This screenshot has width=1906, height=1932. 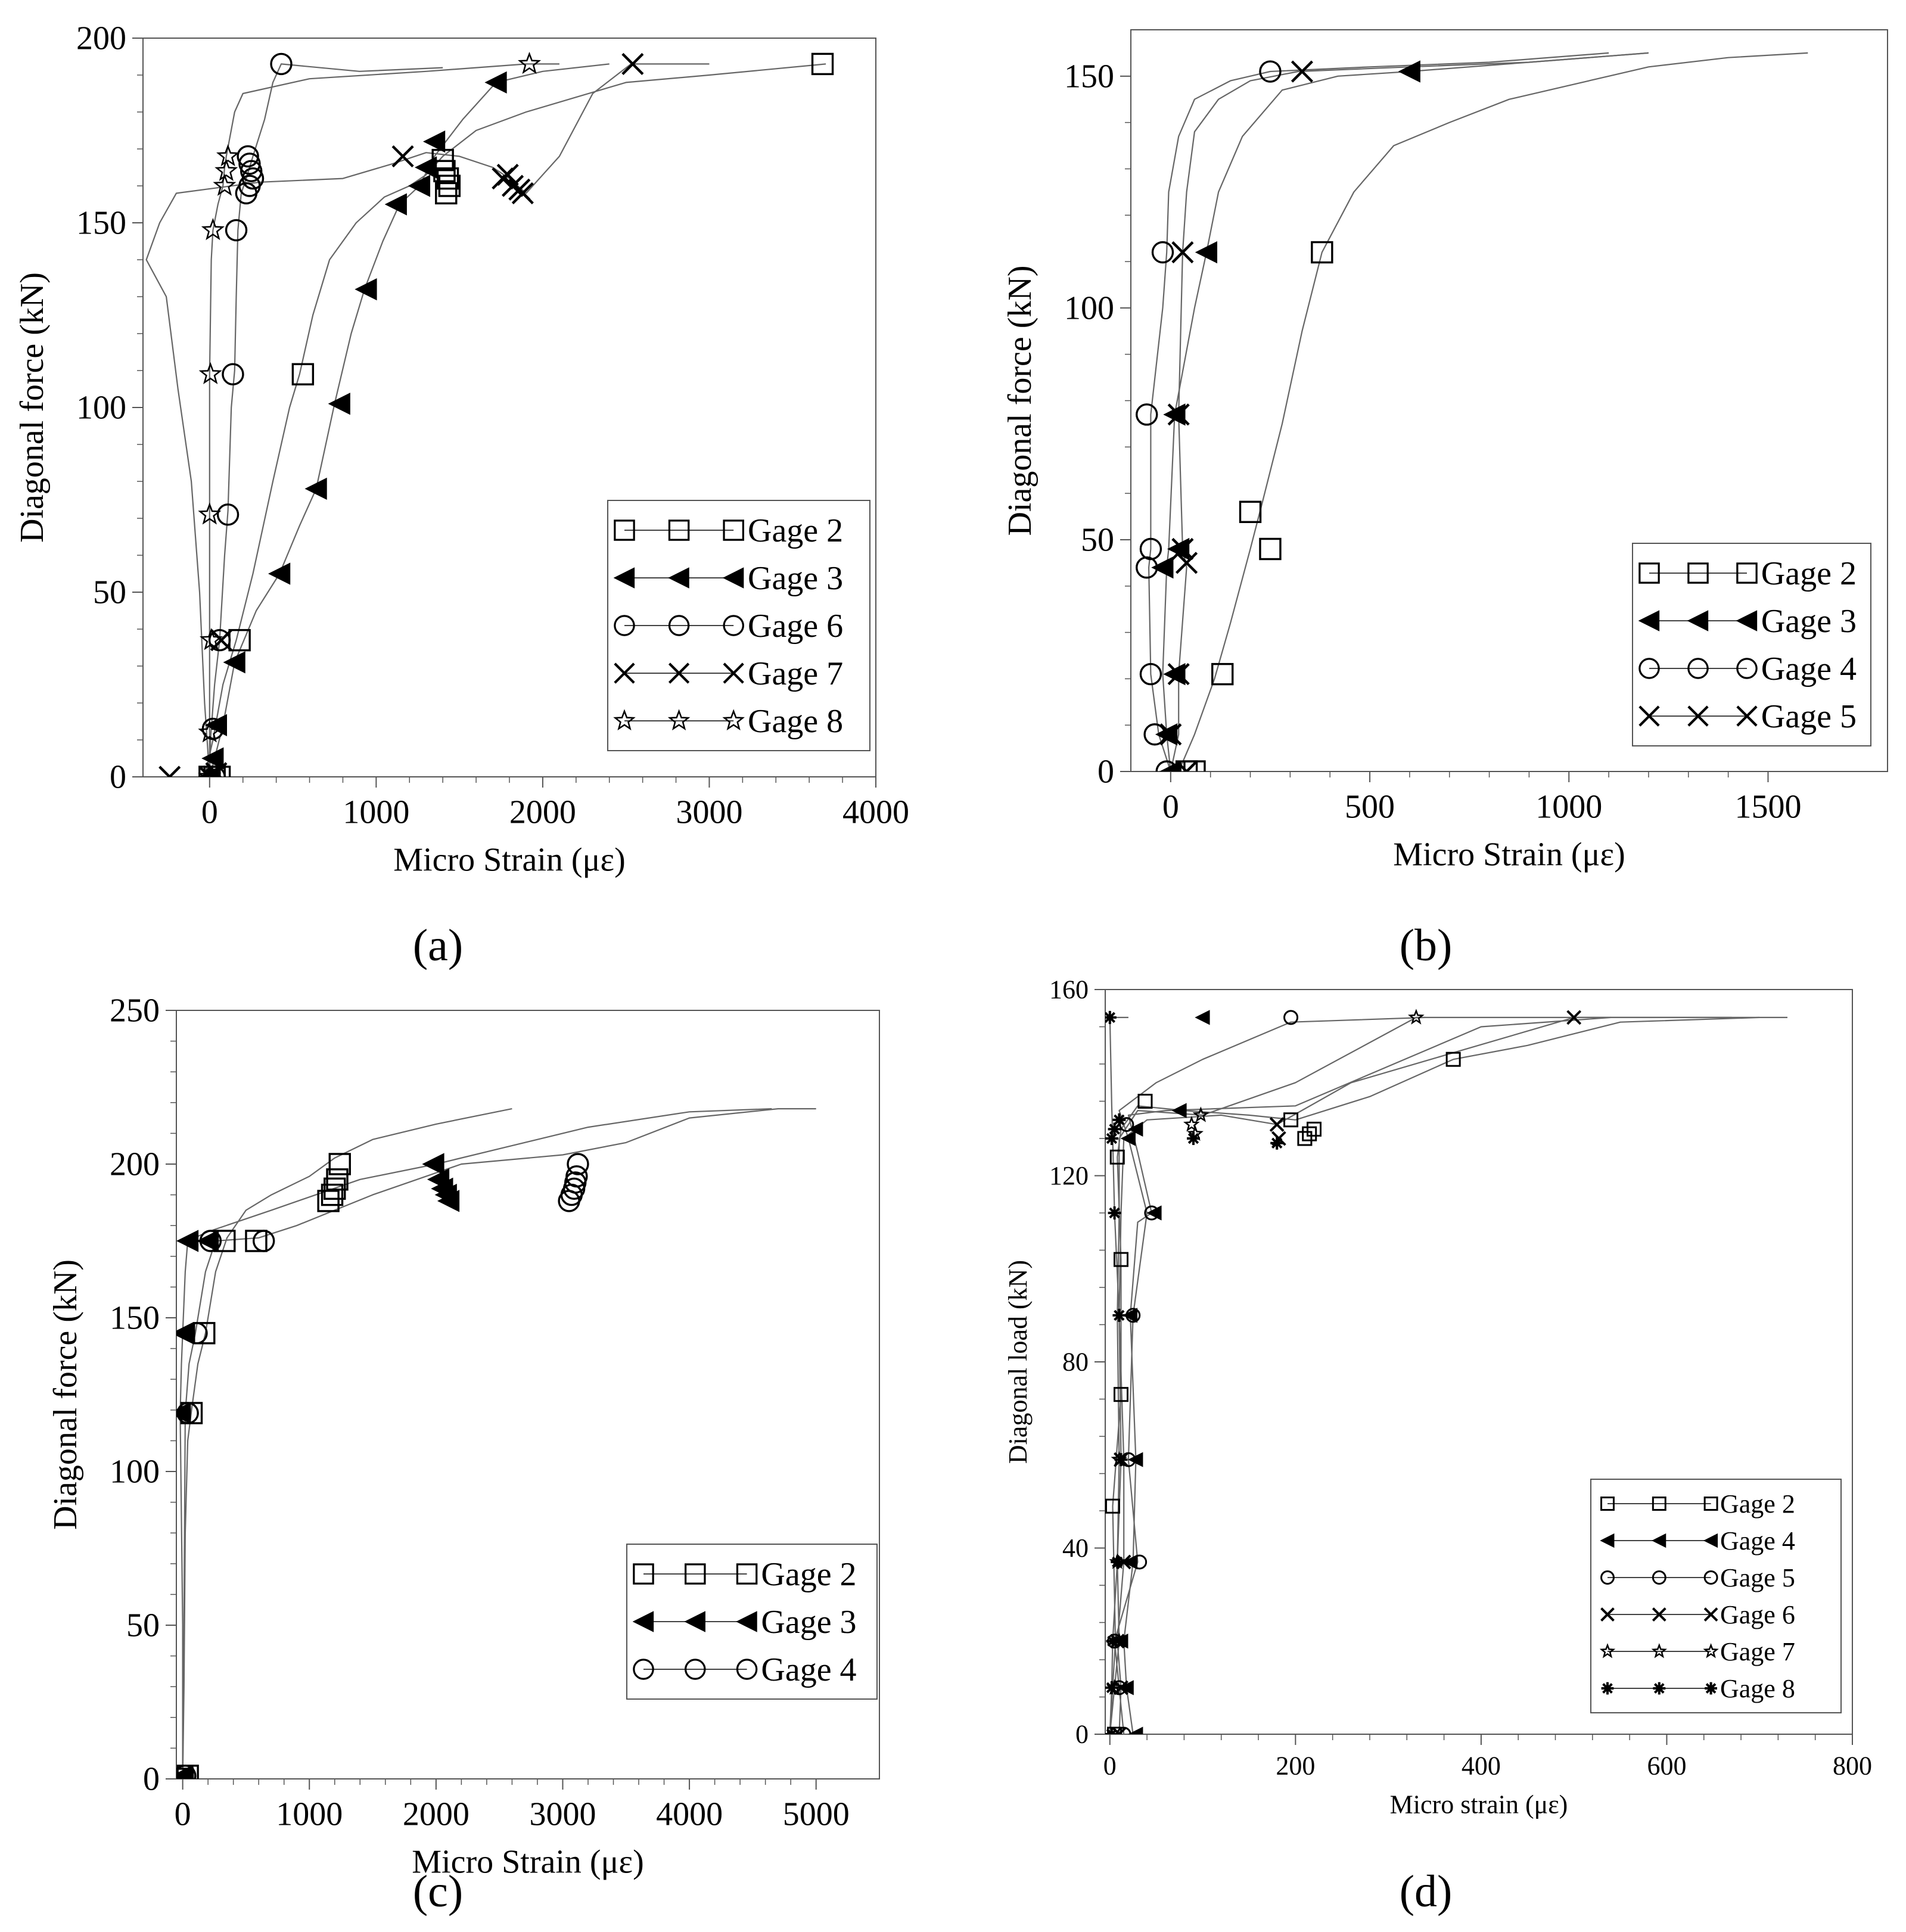 I want to click on legend: Gage 2 Gage 3 Gage 4, so click(x=752, y=1622).